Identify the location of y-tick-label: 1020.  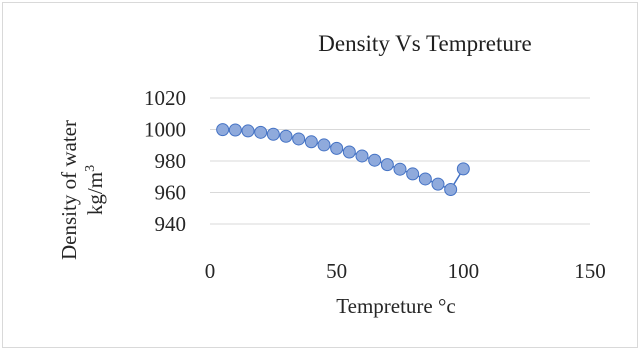
(165, 98).